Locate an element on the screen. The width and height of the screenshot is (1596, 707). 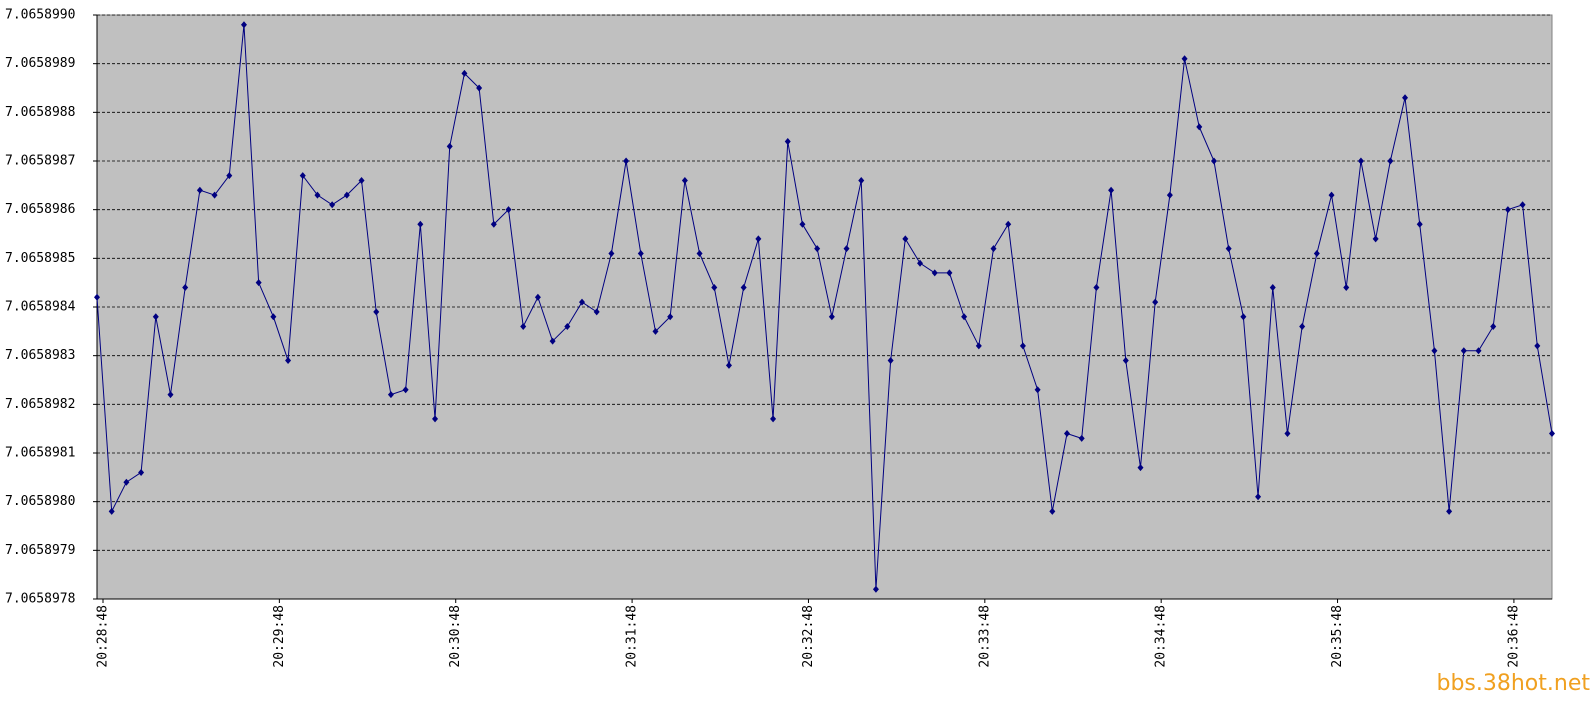
y-tick-label: 7.0658990 is located at coordinates (40, 15).